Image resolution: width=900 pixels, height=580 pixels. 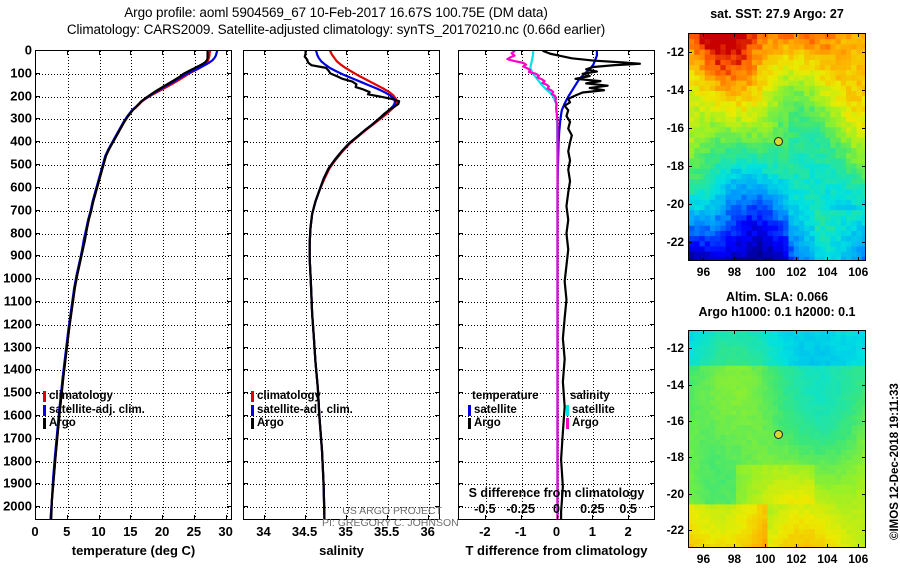 What do you see at coordinates (675, 128) in the screenshot?
I see `map-lat-label: -16` at bounding box center [675, 128].